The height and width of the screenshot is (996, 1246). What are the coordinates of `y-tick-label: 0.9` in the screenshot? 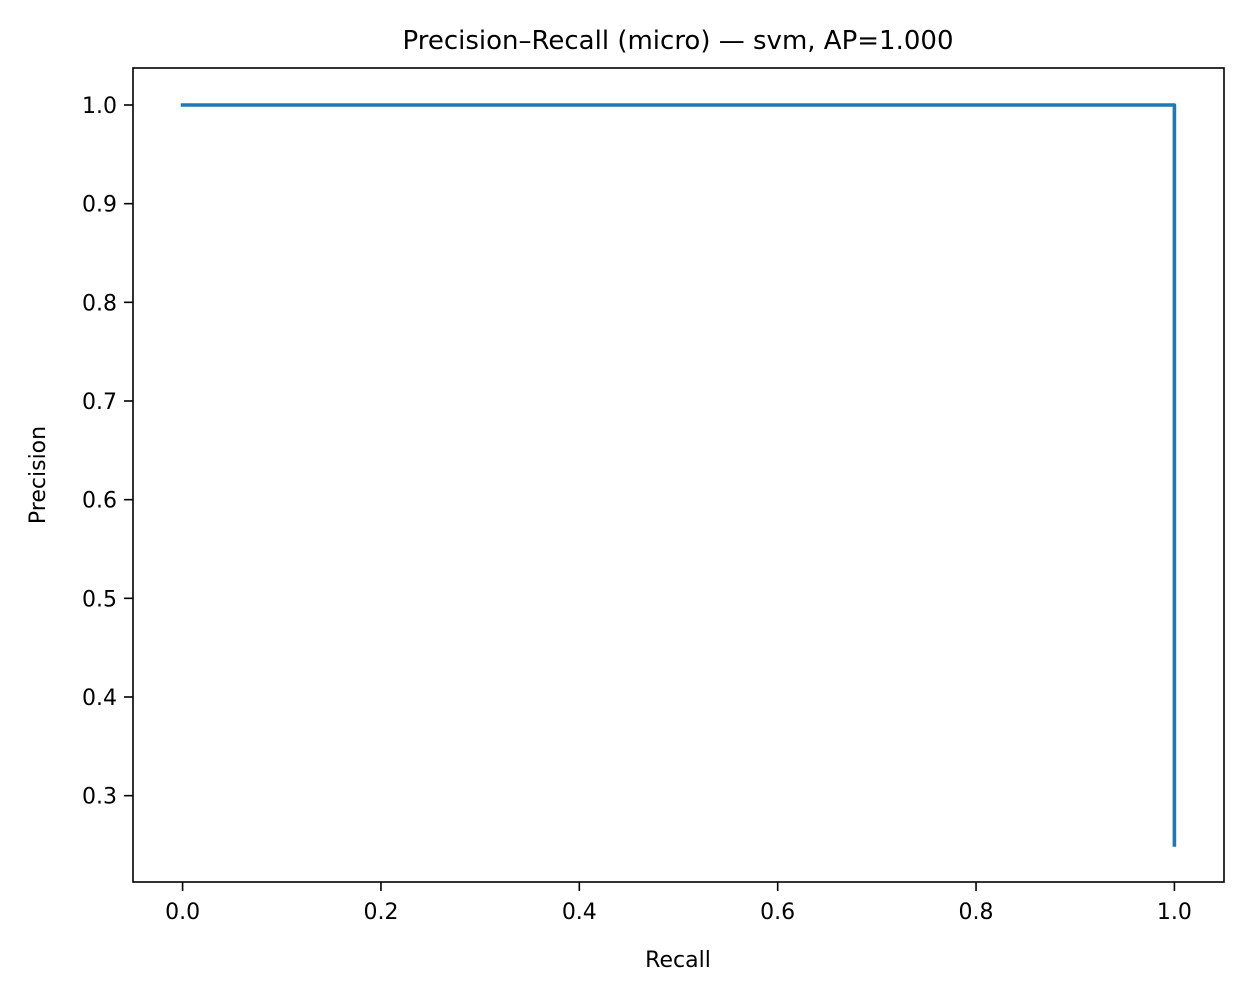 It's located at (99, 205).